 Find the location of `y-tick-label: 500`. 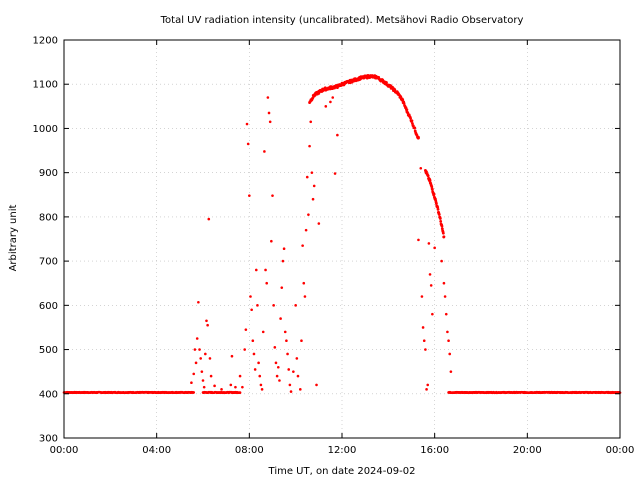

y-tick-label: 500 is located at coordinates (48, 350).